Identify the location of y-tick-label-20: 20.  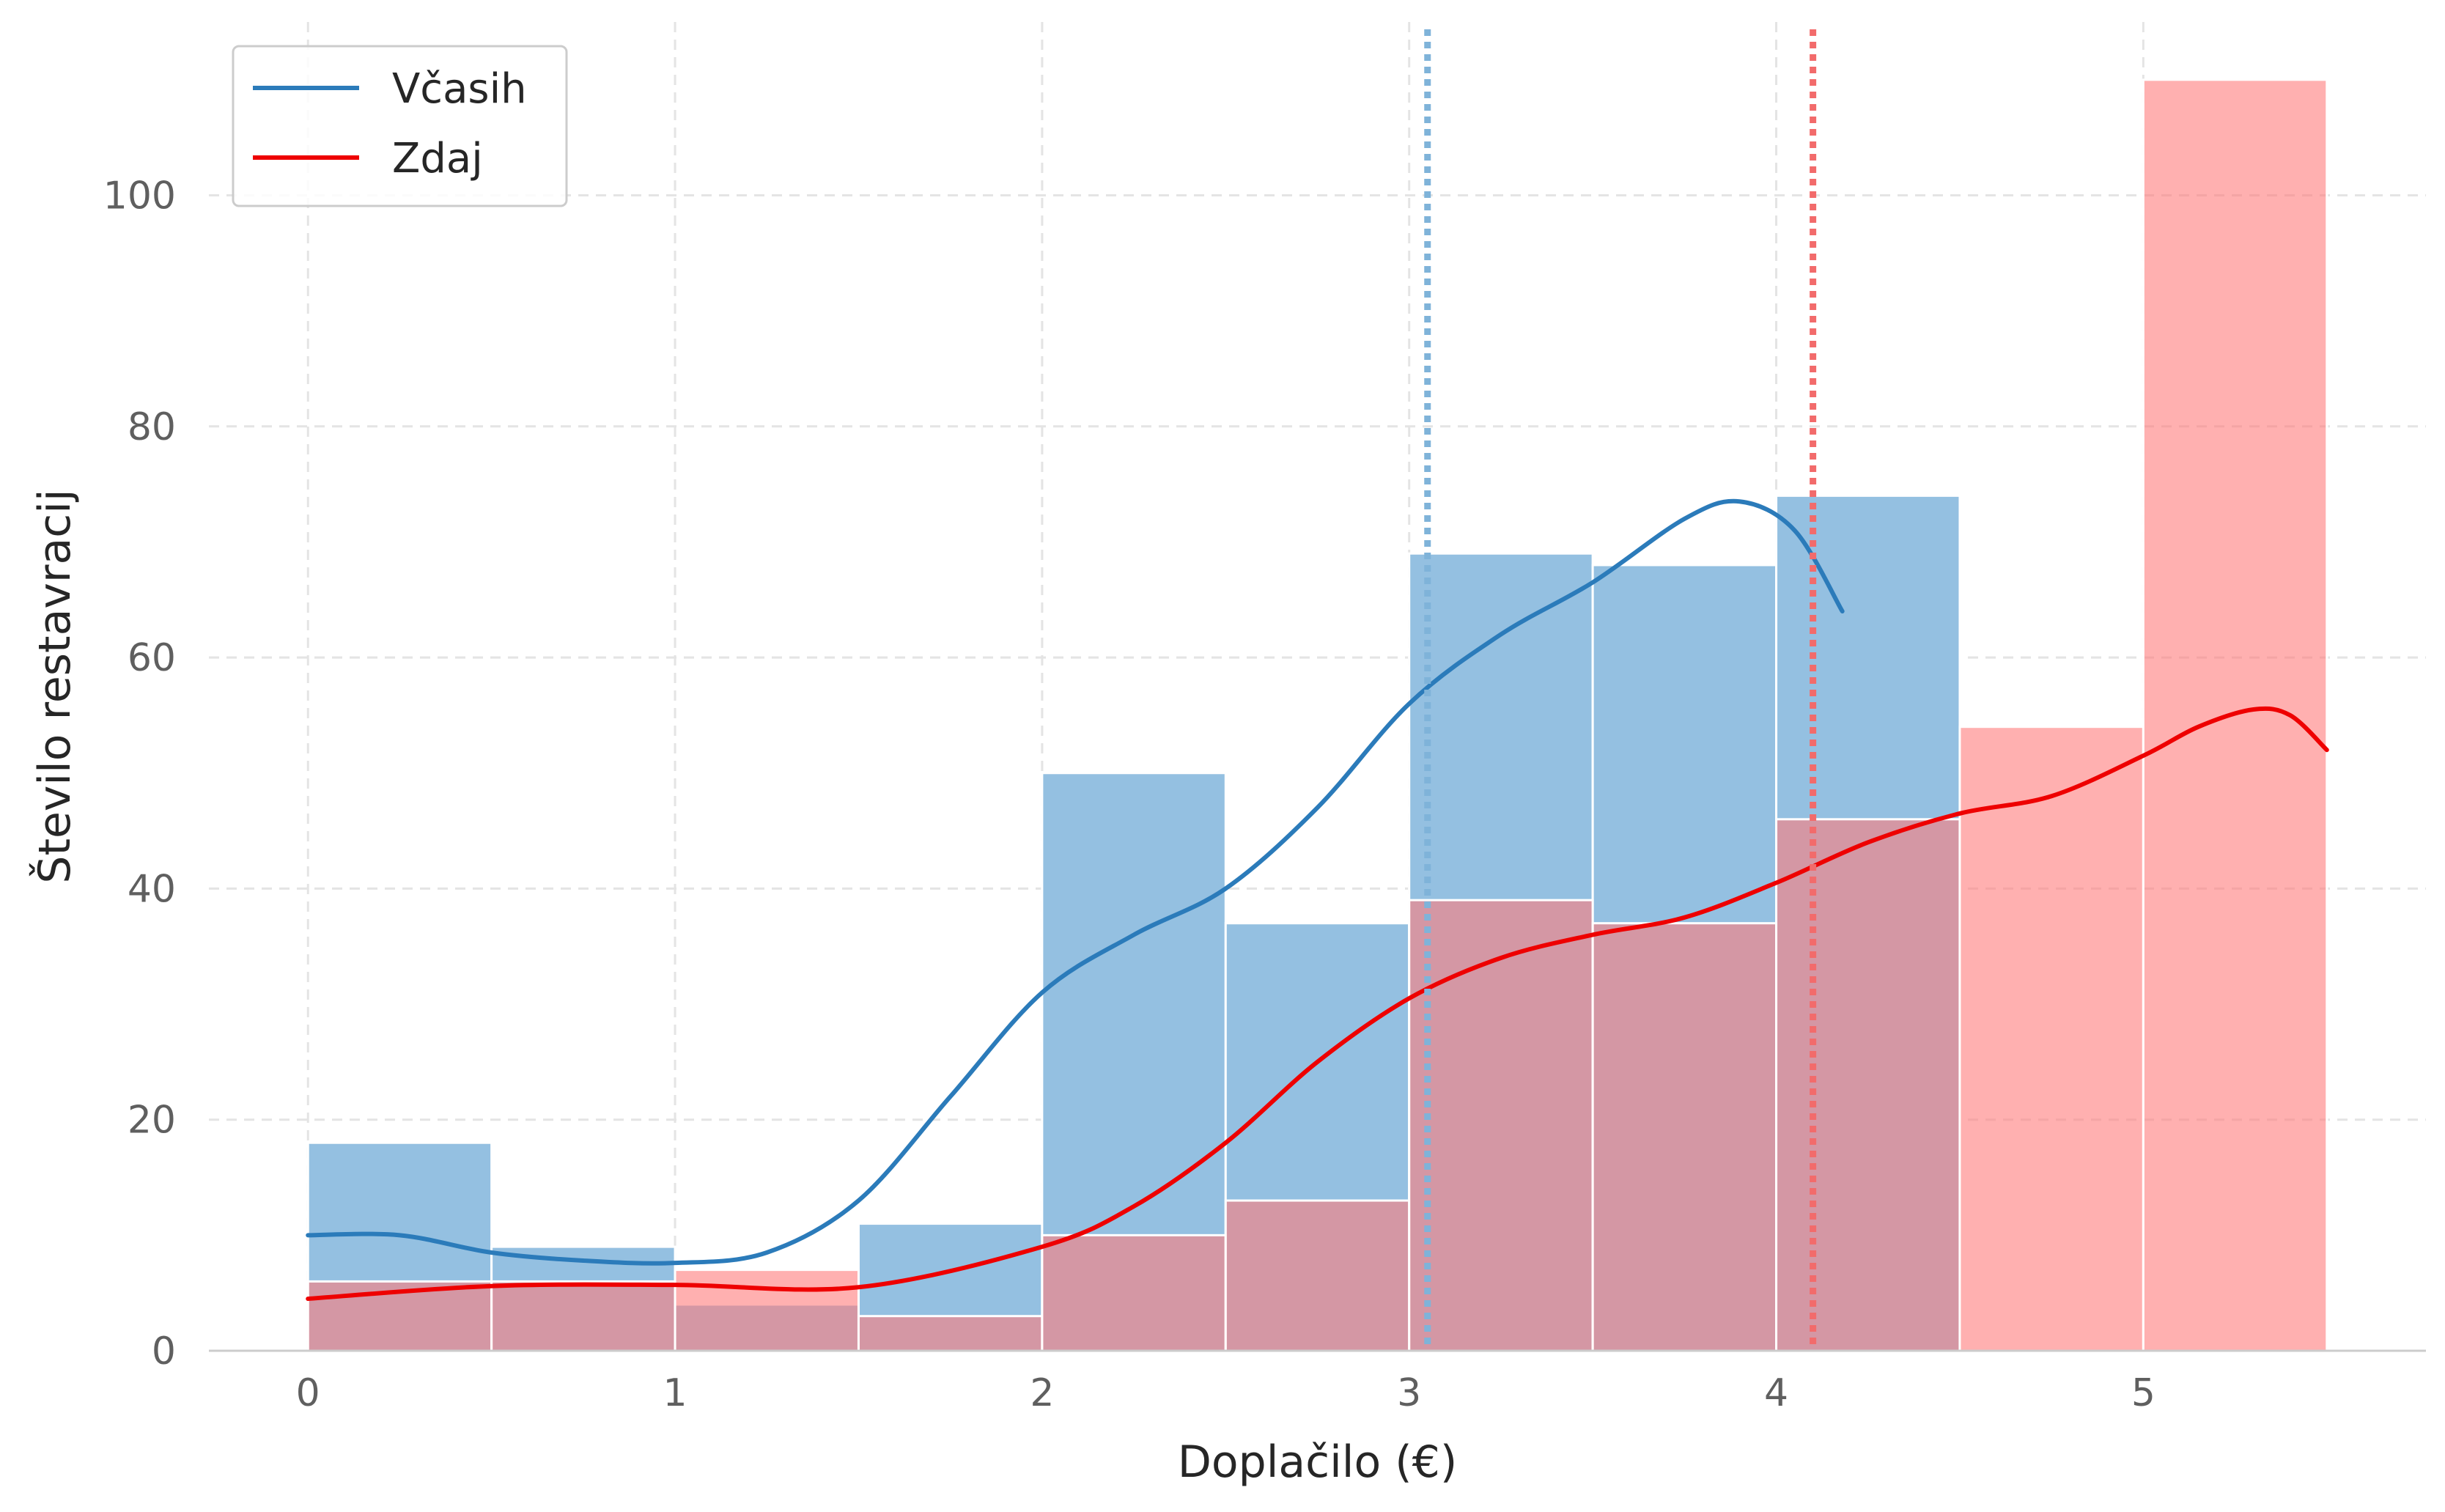
(152, 1121).